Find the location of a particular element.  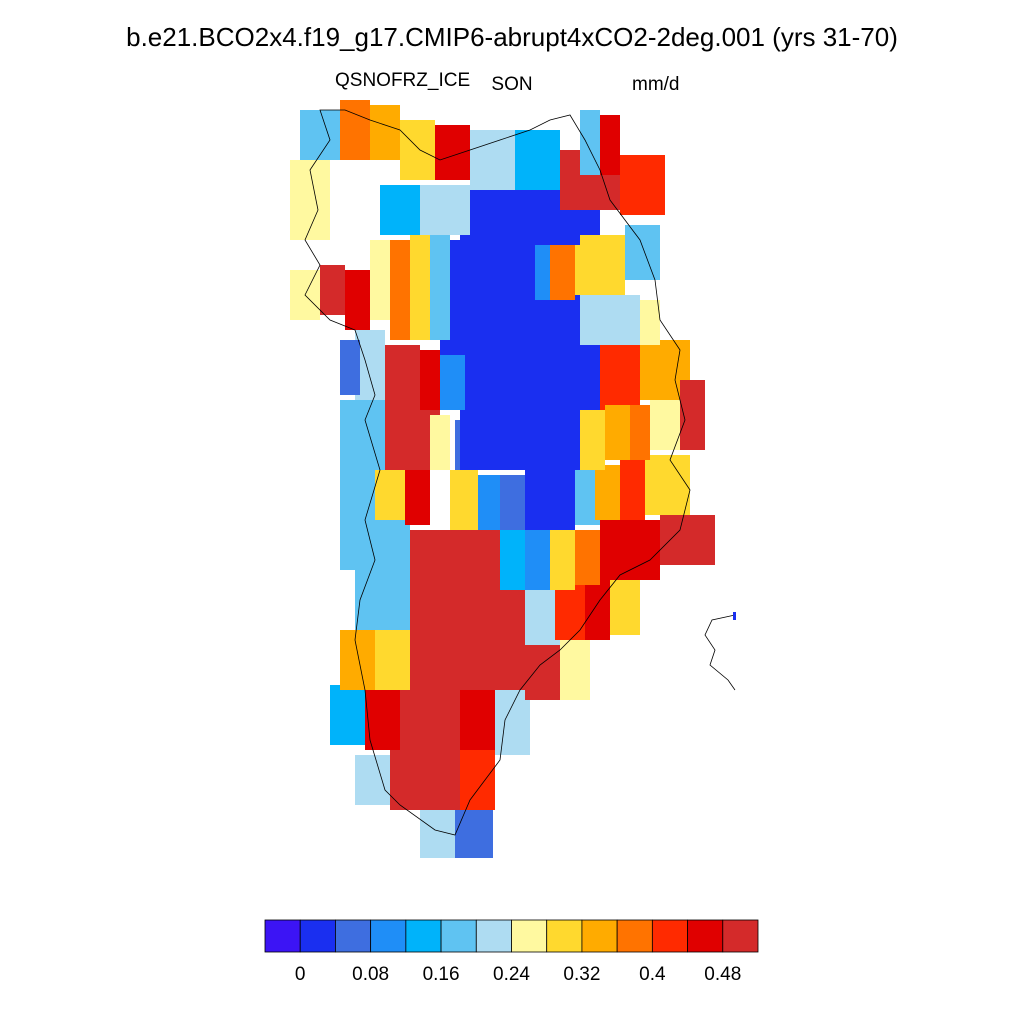

colorbar-label: 0 is located at coordinates (300, 974).